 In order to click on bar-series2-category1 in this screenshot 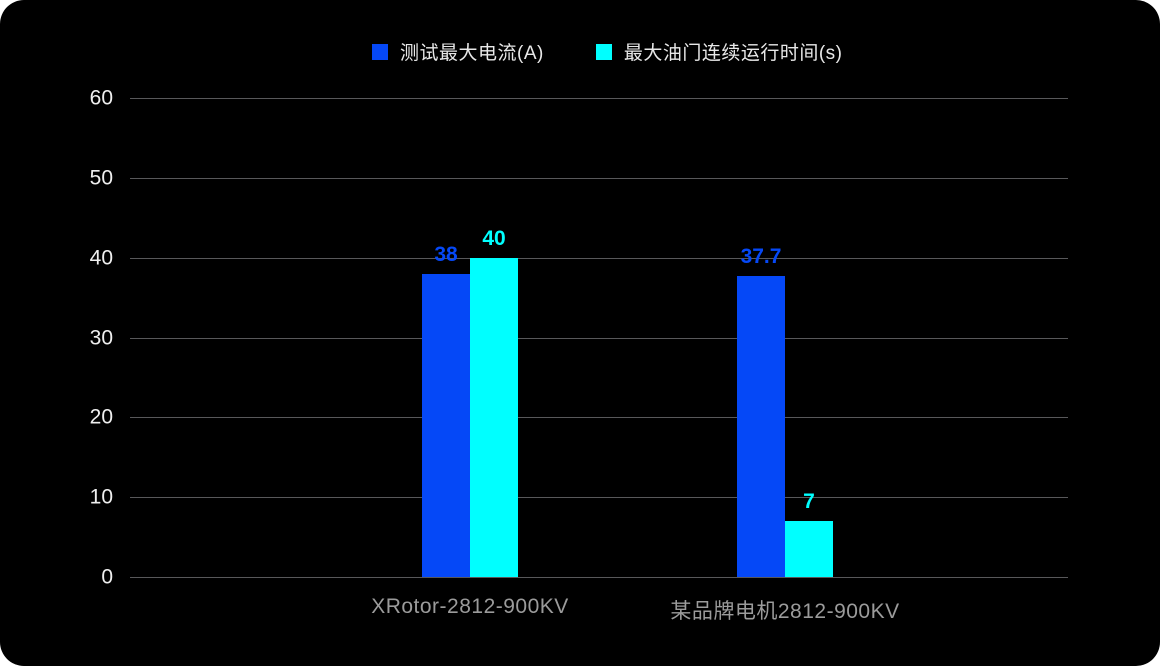, I will do `click(494, 417)`.